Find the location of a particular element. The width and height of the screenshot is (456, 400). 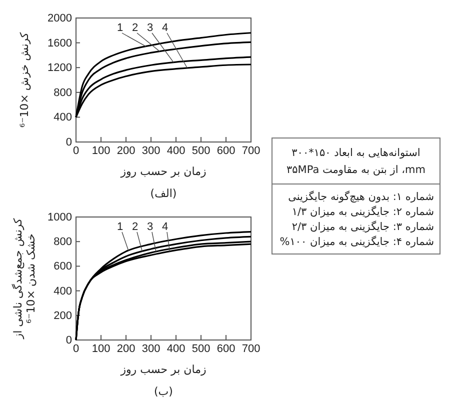

text: شماره ۱: بدون هیچ‌گونه جایگزینی is located at coordinates (361, 196).